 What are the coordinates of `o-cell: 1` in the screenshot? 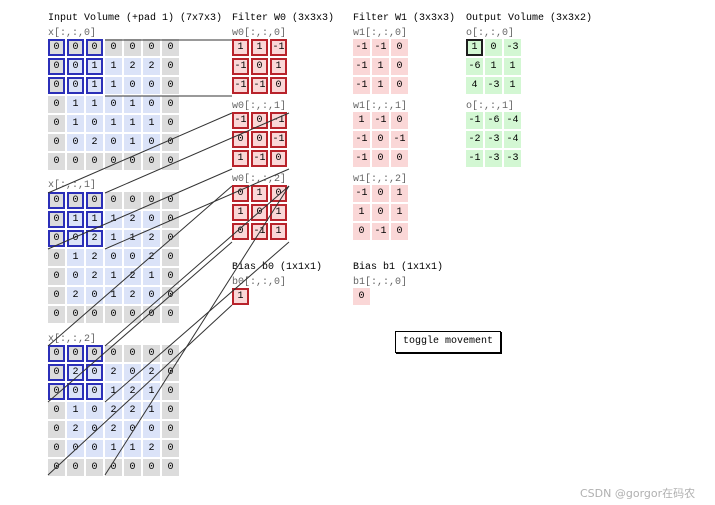 It's located at (512, 66).